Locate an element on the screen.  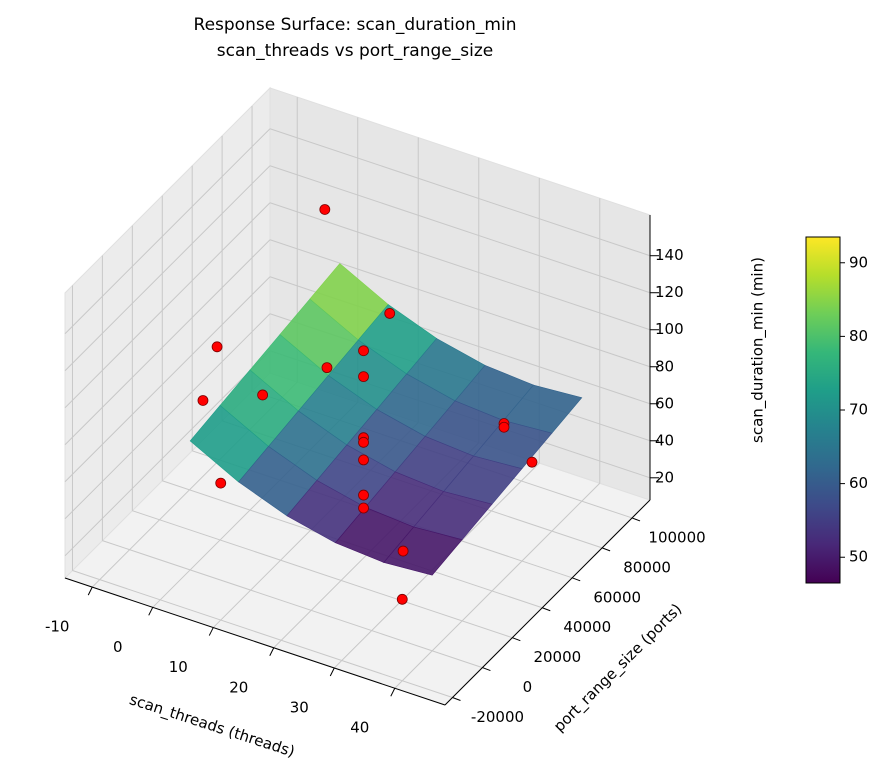
x-tick-label: -10 is located at coordinates (57, 627).